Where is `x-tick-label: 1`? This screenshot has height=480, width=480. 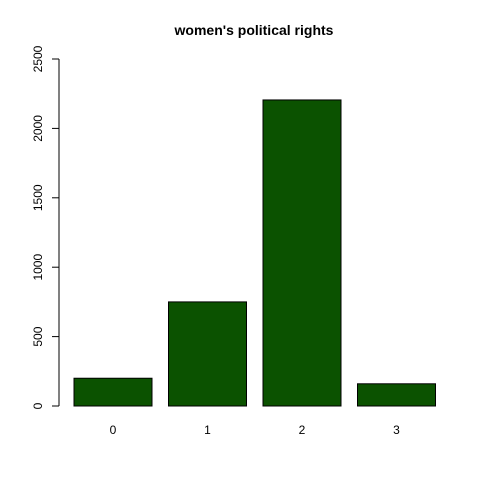
x-tick-label: 1 is located at coordinates (207, 430).